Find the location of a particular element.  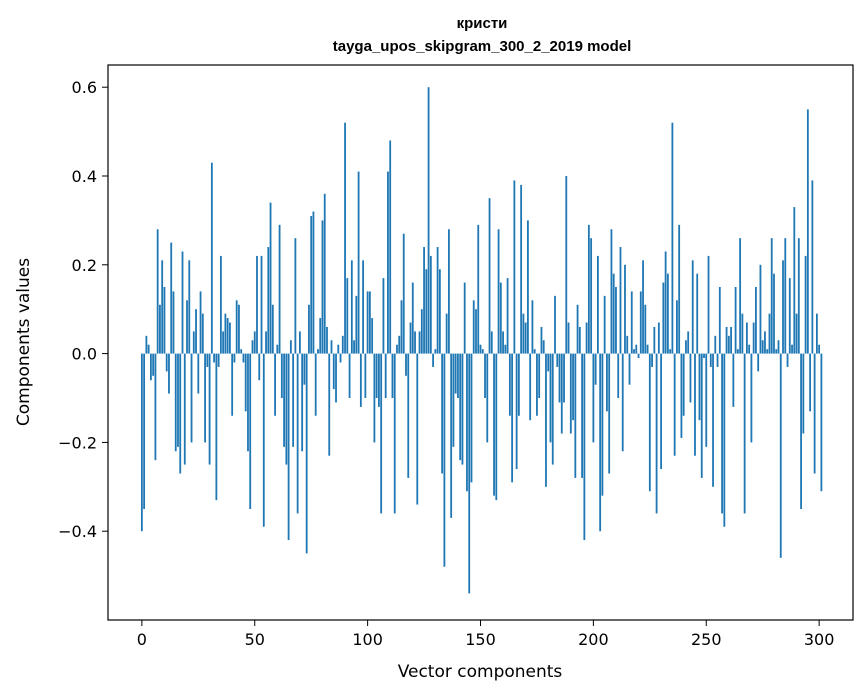

y-tick-label: 0.2 is located at coordinates (84, 265).